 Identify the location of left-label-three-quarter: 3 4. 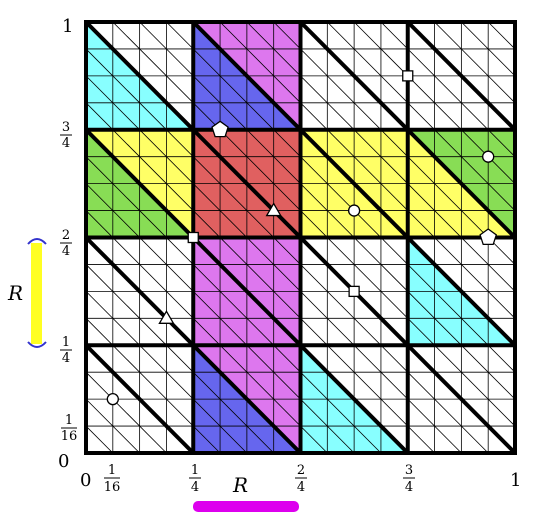
(66, 135).